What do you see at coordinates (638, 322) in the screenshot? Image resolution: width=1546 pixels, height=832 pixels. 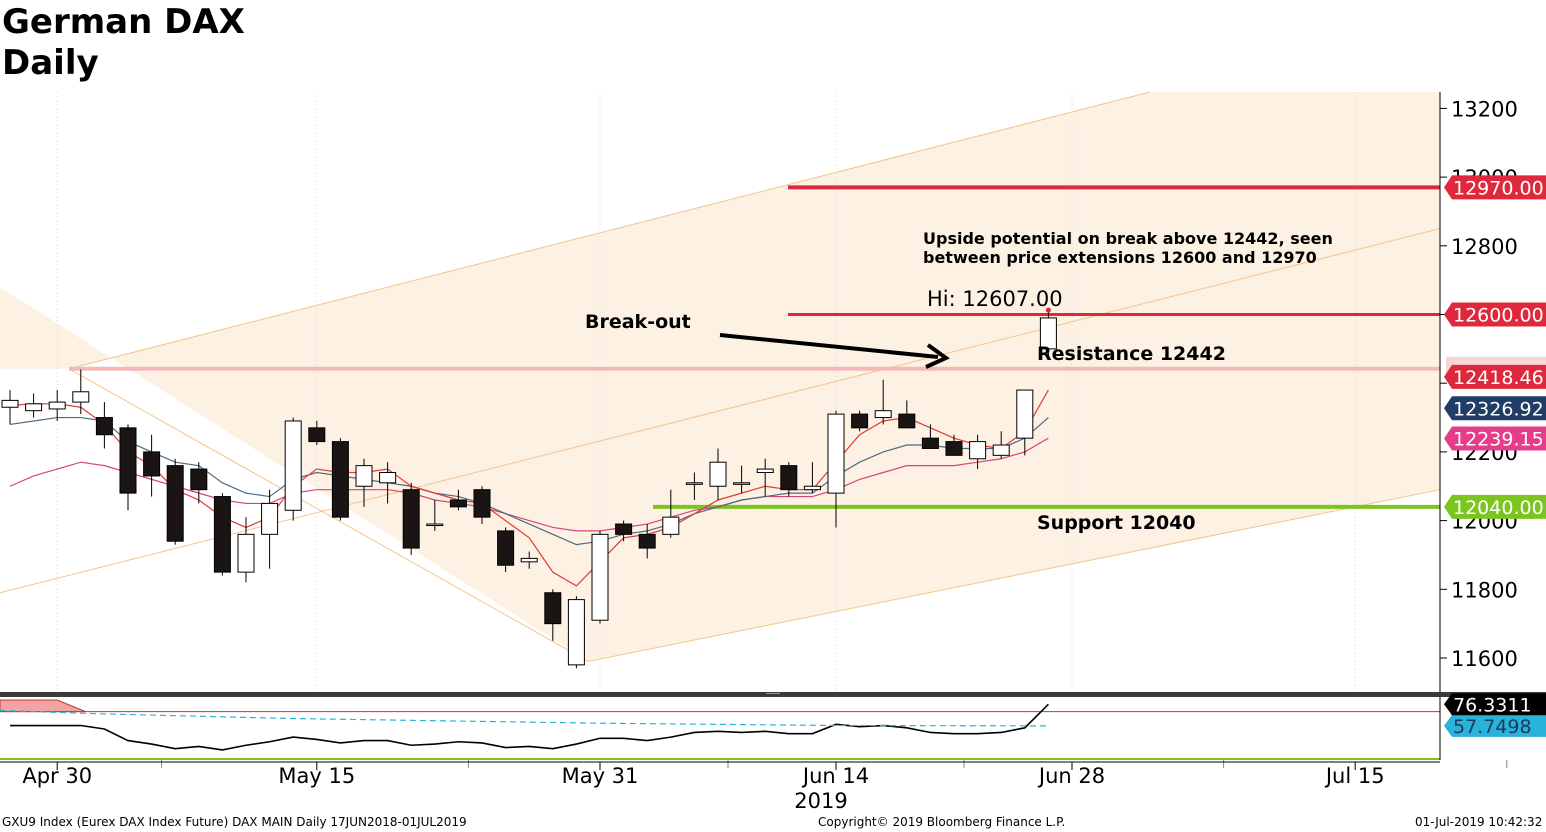 I see `annotation-breakout: Break-out` at bounding box center [638, 322].